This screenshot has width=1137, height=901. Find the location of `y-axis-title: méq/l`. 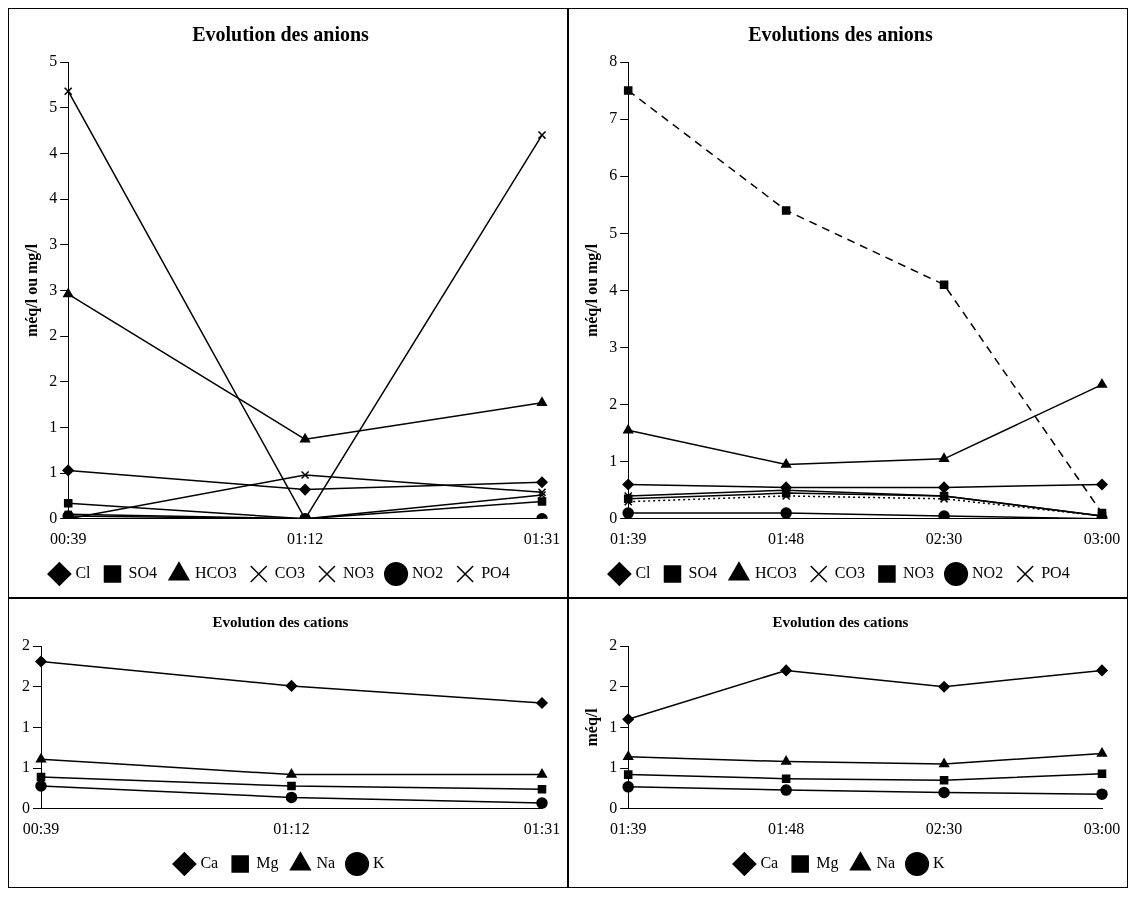

y-axis-title: méq/l is located at coordinates (591, 727).